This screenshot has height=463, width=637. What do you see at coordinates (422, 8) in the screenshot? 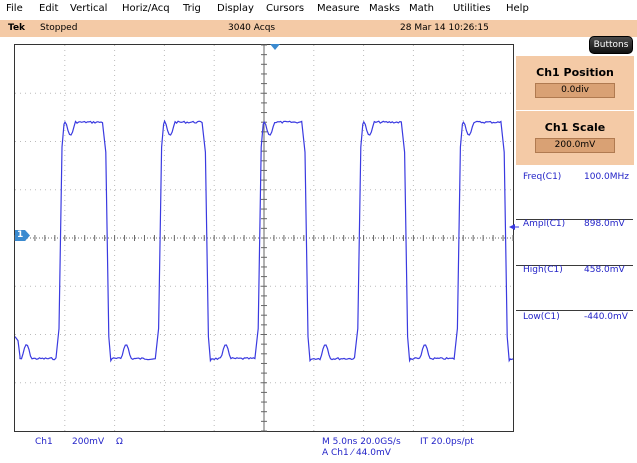
I see `menu-math: Math` at bounding box center [422, 8].